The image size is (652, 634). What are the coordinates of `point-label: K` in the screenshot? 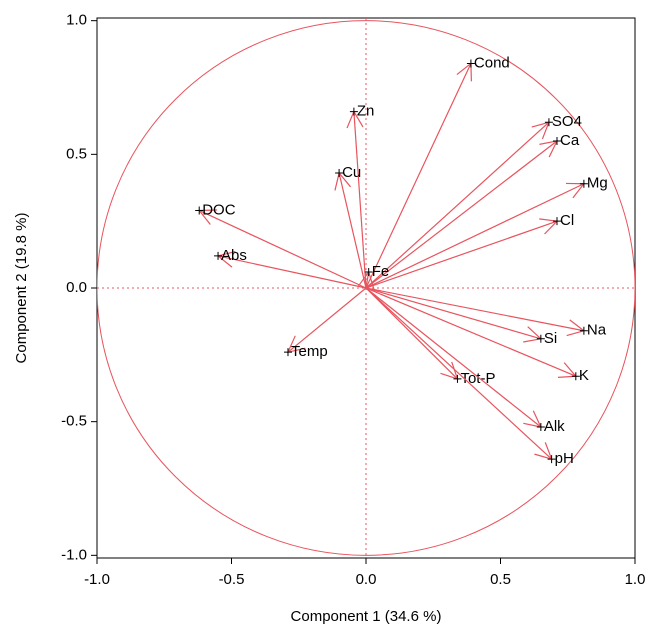 It's located at (584, 375).